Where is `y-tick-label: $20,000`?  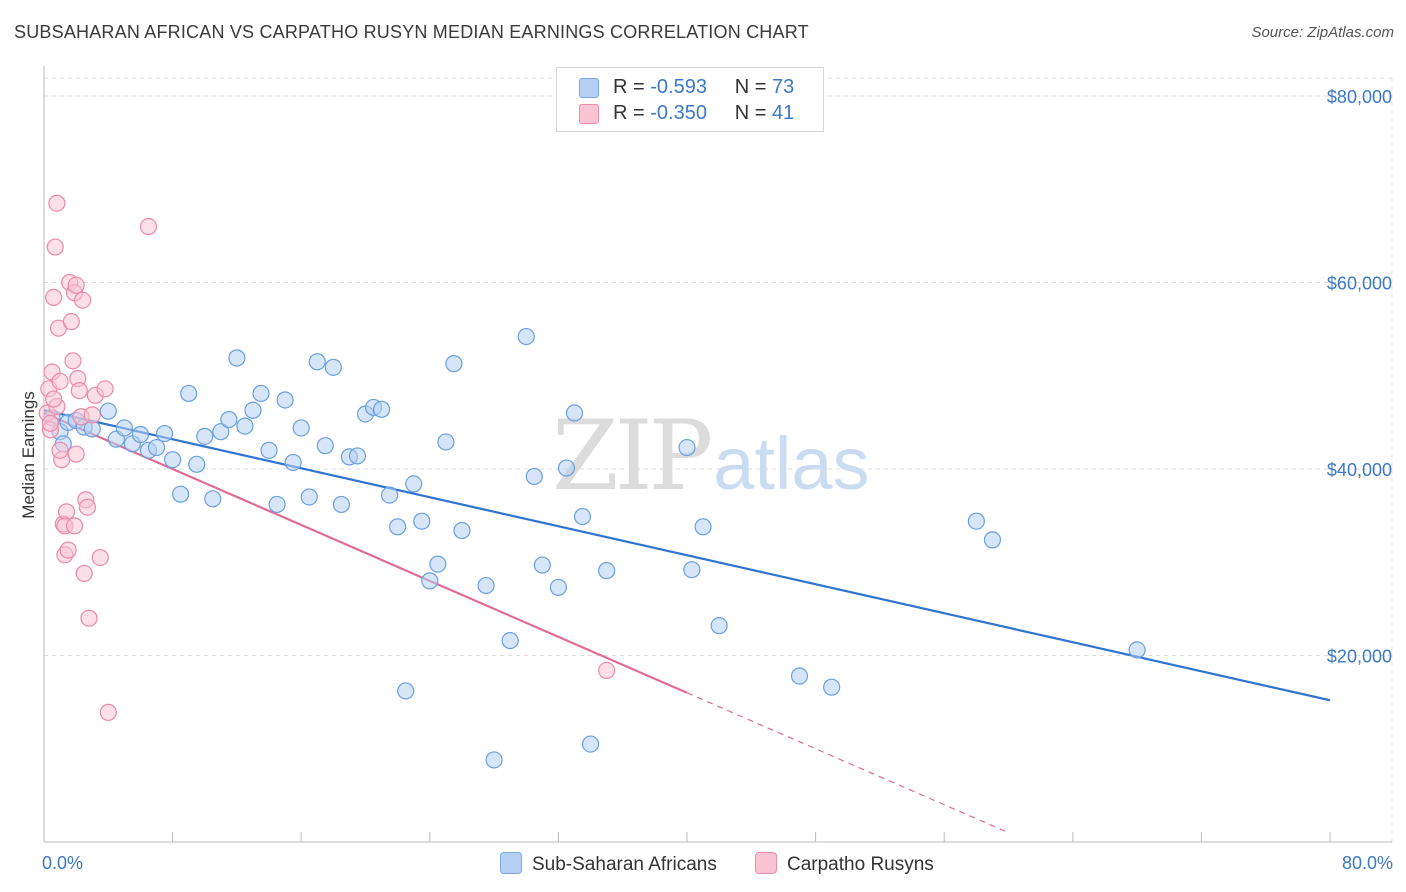 y-tick-label: $20,000 is located at coordinates (1359, 656).